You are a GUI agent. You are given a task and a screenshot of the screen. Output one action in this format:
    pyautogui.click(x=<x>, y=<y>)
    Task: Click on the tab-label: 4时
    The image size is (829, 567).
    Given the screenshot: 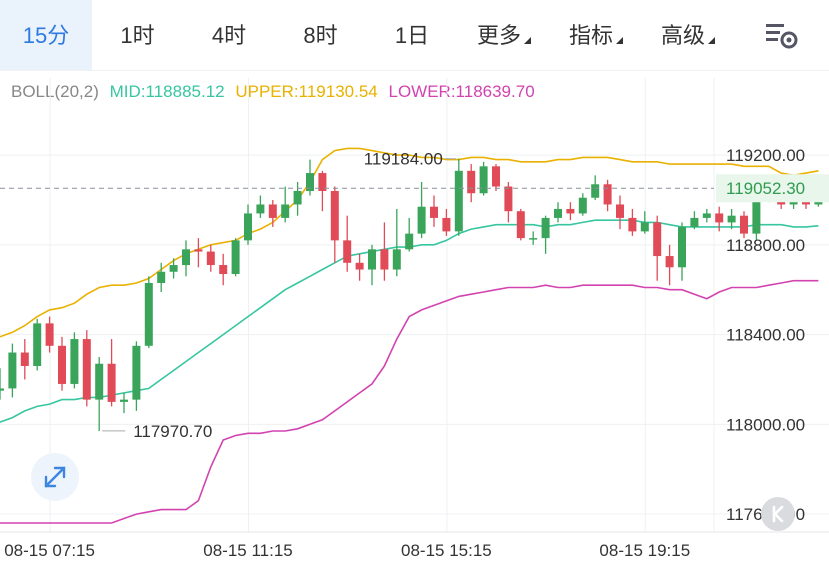 What is the action you would take?
    pyautogui.click(x=229, y=35)
    